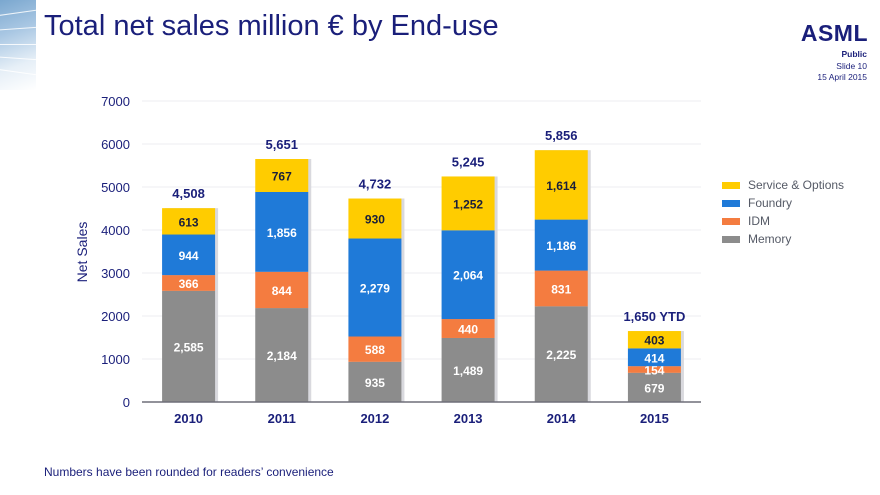 This screenshot has width=880, height=495. I want to click on data-label: 2,064, so click(468, 276).